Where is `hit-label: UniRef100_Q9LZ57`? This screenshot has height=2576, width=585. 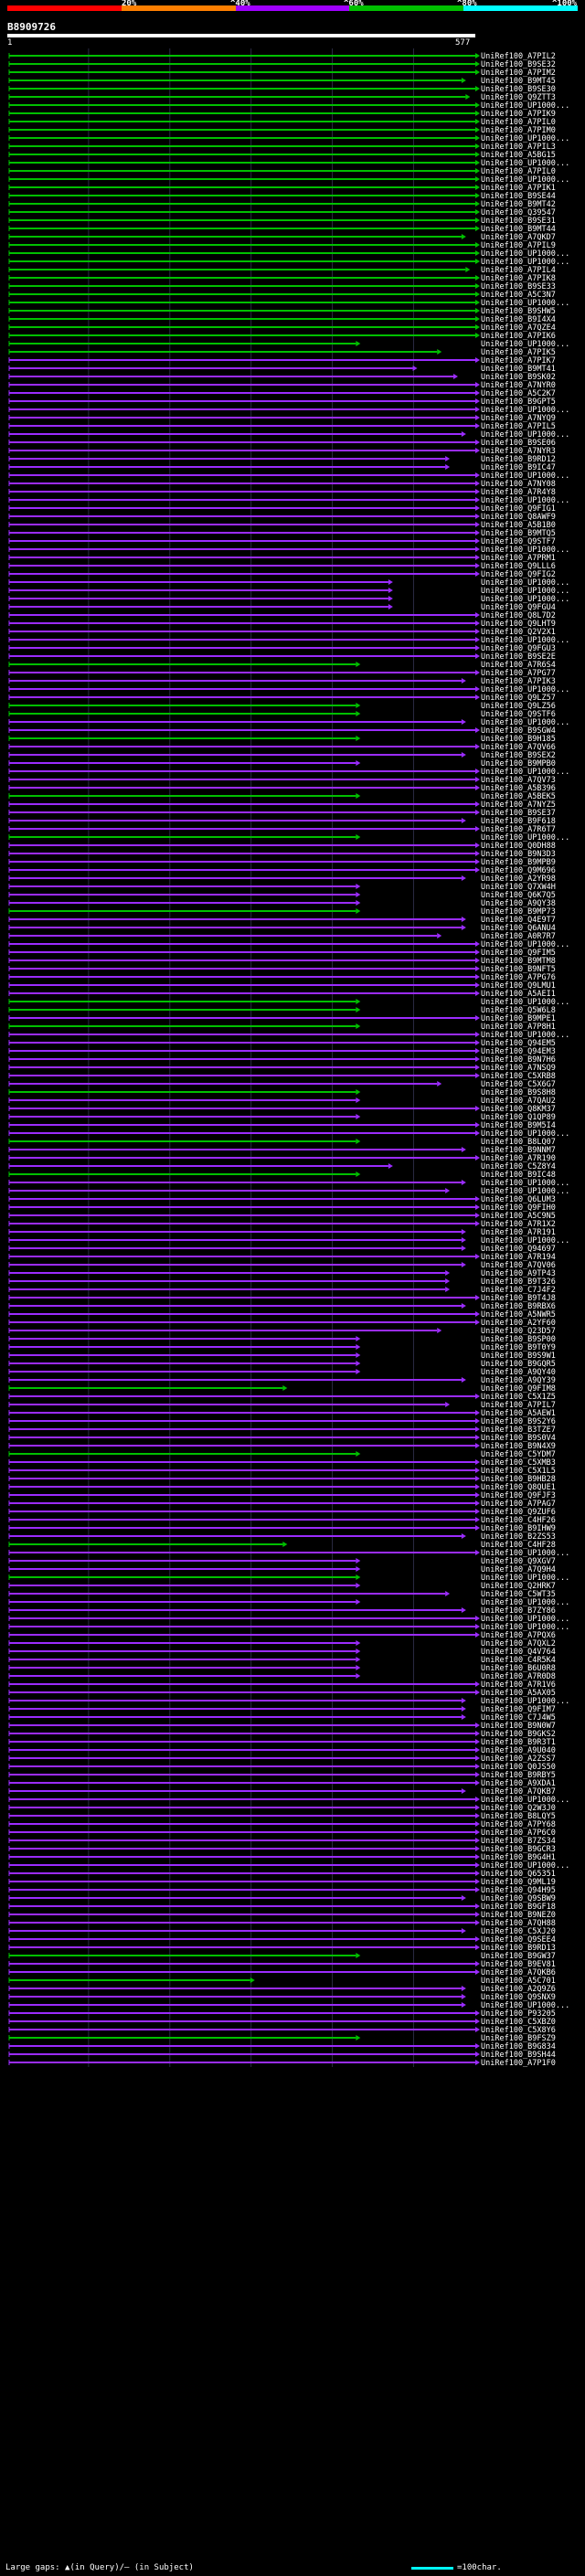 hit-label: UniRef100_Q9LZ57 is located at coordinates (518, 698).